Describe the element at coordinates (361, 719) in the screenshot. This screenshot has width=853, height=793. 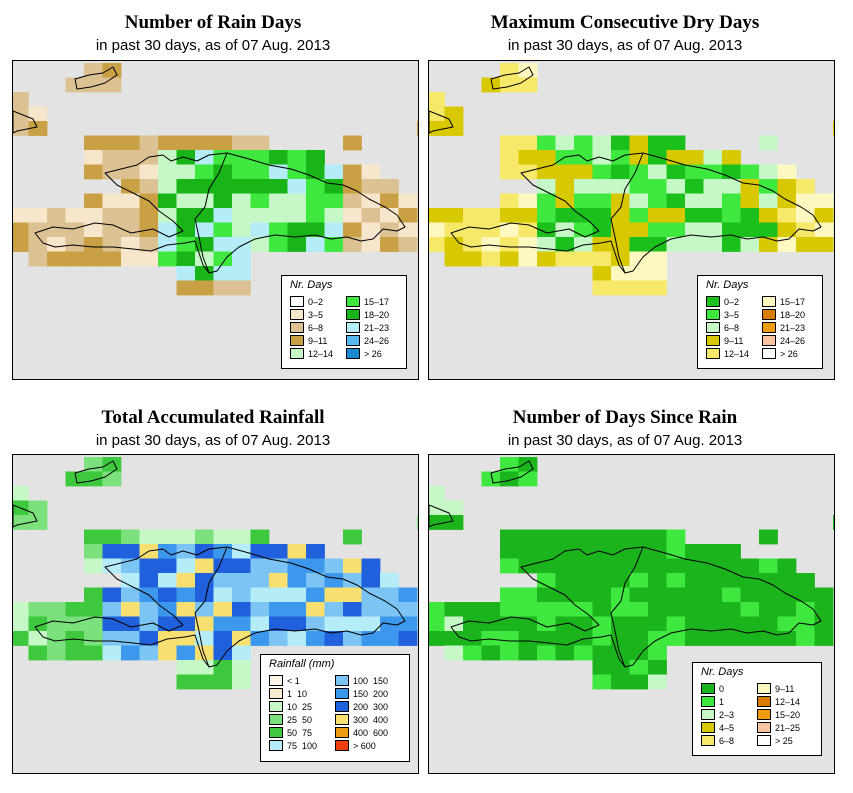
I see `legend-entry: 300 400` at that location.